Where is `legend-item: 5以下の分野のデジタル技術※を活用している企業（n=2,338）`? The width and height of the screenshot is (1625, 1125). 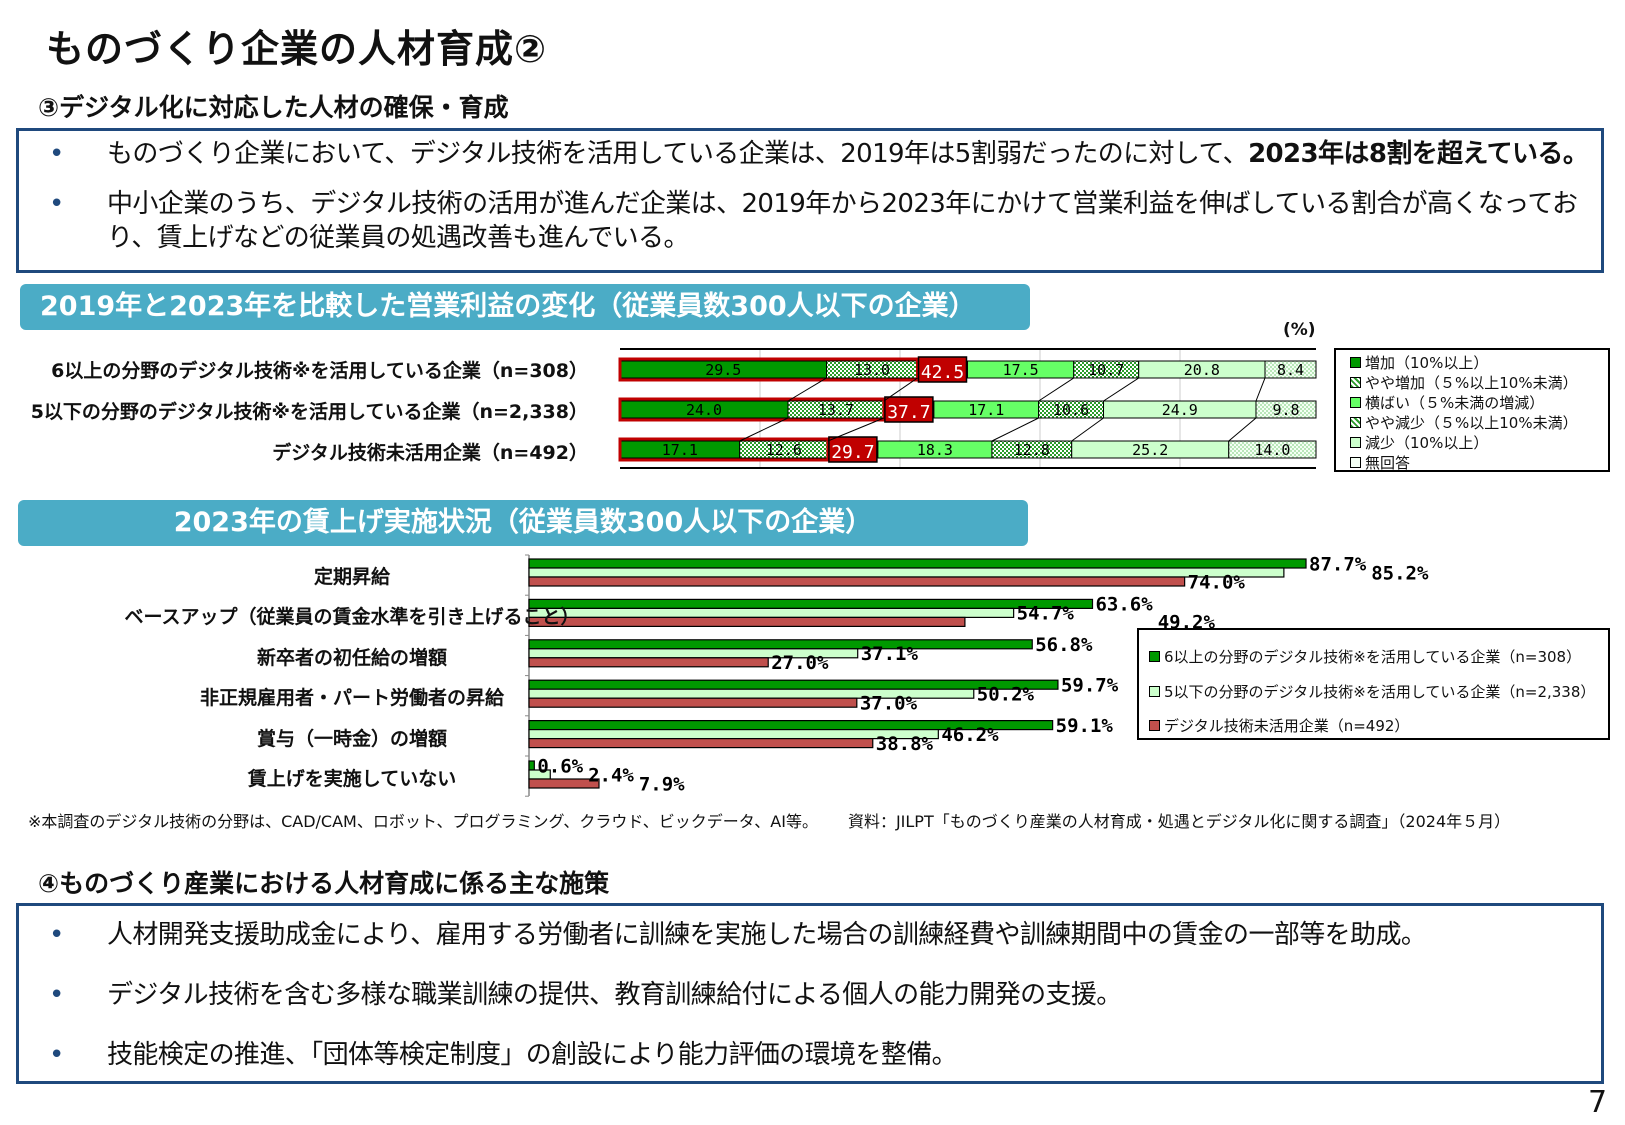 legend-item: 5以下の分野のデジタル技術※を活用している企業（n=2,338） is located at coordinates (1372, 691).